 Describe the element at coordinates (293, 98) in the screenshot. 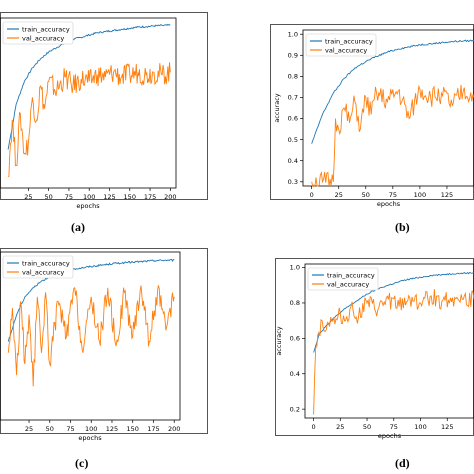

I see `y-tick-label: 0.7` at that location.